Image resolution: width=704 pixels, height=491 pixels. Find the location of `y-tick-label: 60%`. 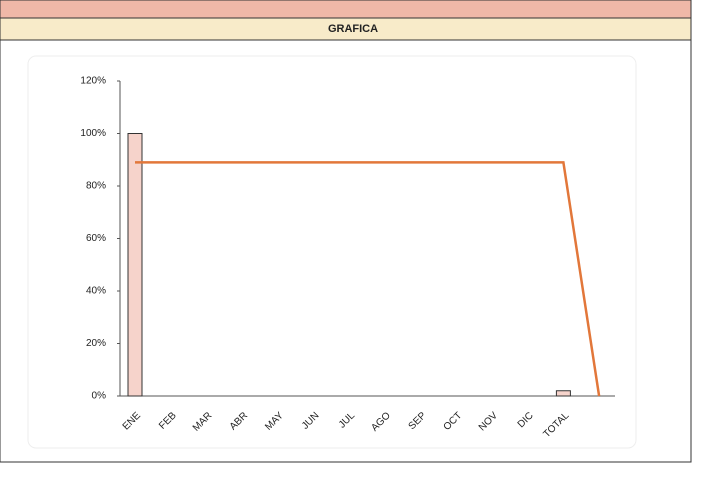

y-tick-label: 60% is located at coordinates (96, 238).